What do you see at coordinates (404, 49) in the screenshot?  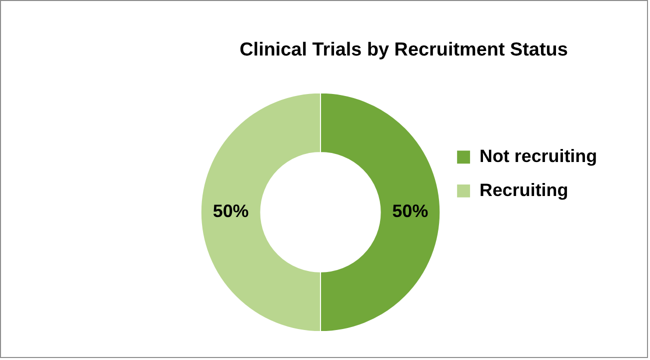 I see `chart-title: Clinical Trials by Recruitment Status` at bounding box center [404, 49].